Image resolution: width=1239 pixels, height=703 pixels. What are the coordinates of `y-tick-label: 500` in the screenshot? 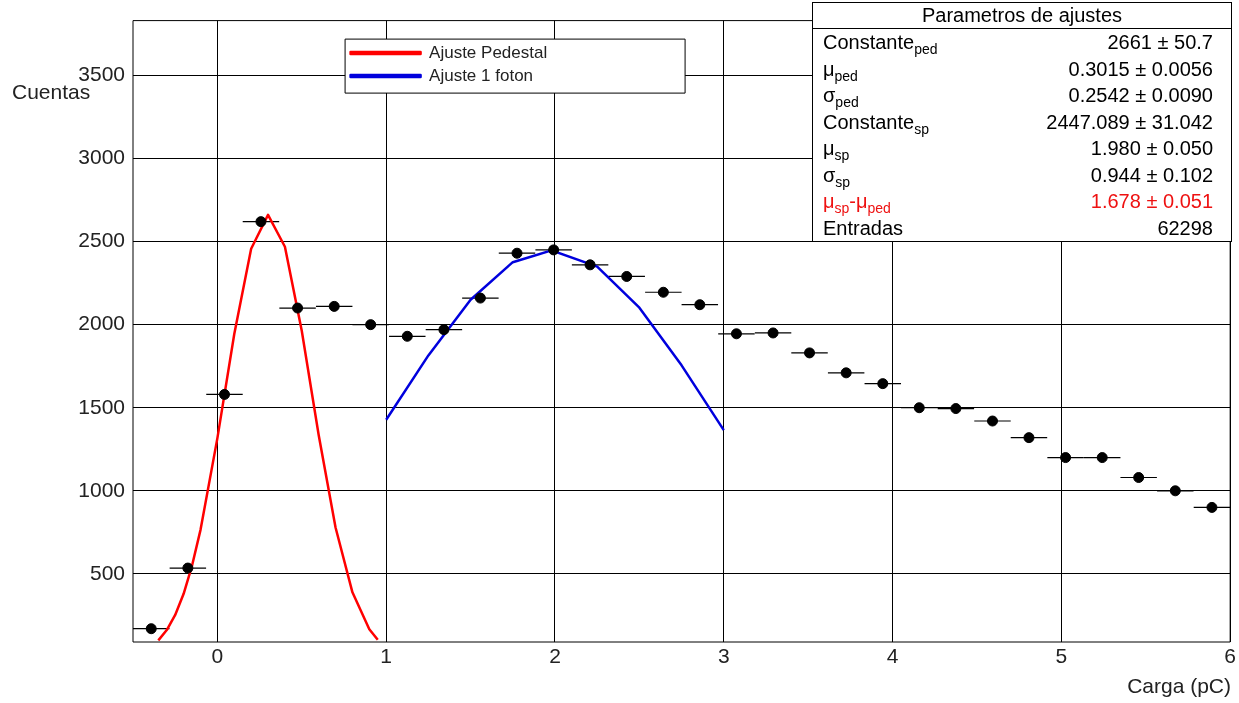 It's located at (107, 572).